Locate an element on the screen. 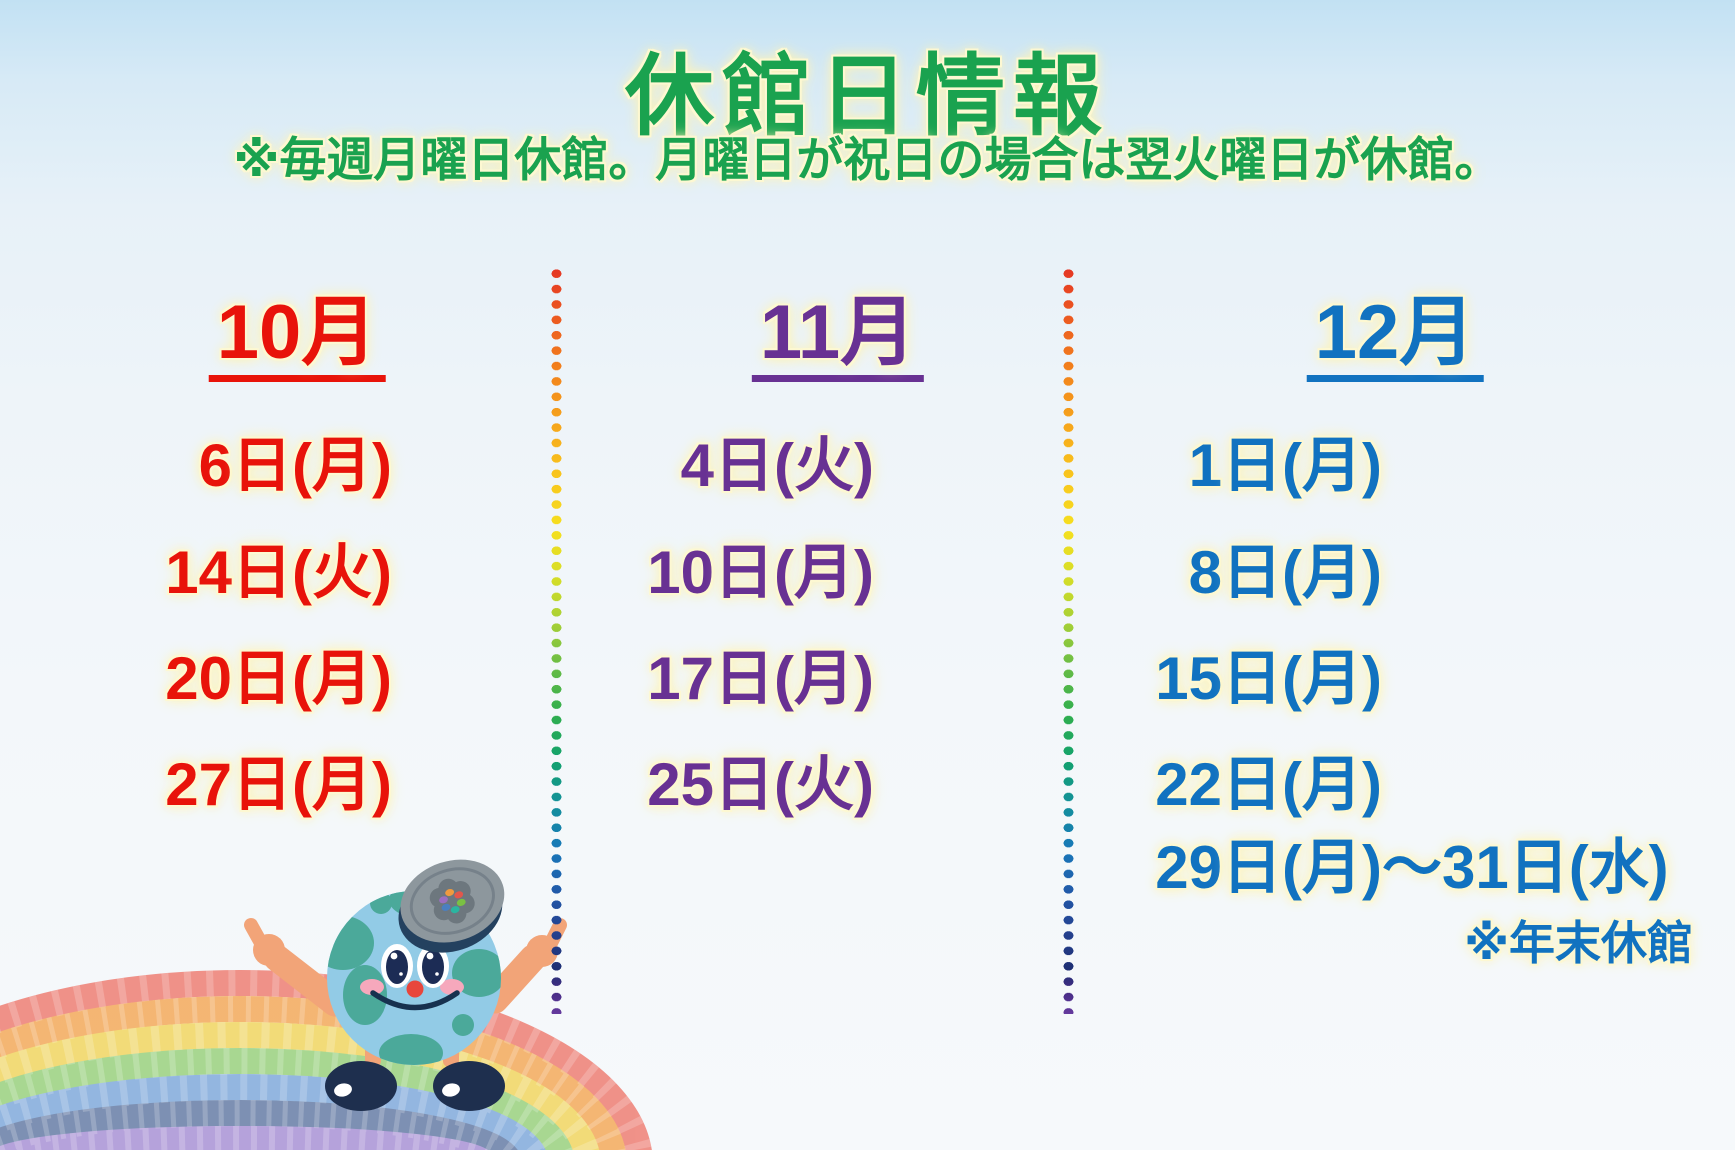  month-header-december: 12月 is located at coordinates (1395, 338).